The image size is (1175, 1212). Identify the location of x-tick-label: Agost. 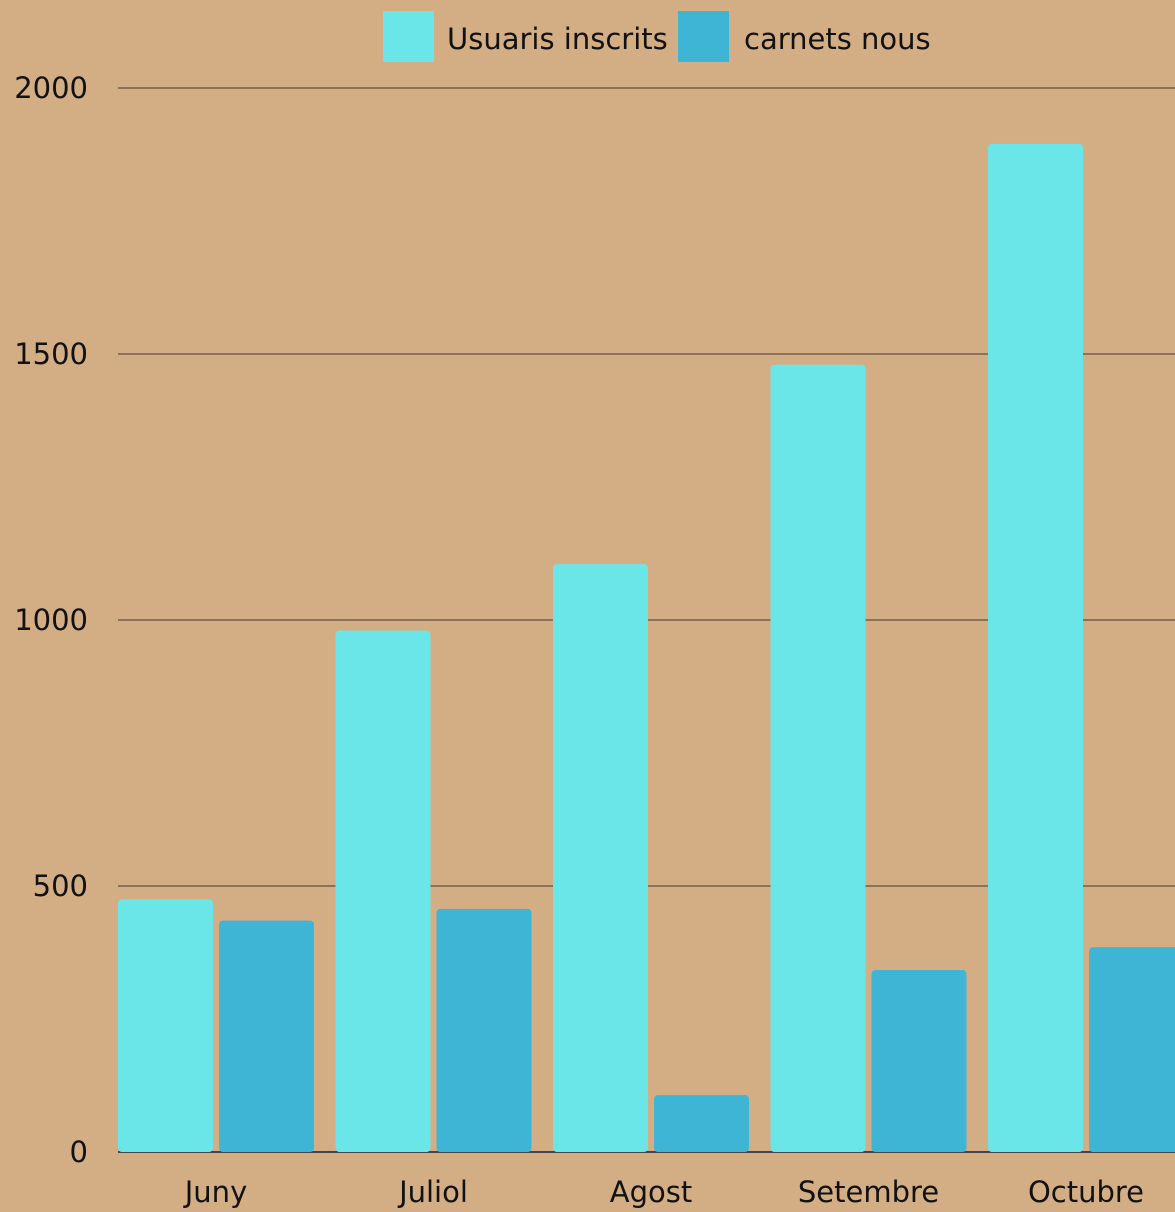
(651, 1192).